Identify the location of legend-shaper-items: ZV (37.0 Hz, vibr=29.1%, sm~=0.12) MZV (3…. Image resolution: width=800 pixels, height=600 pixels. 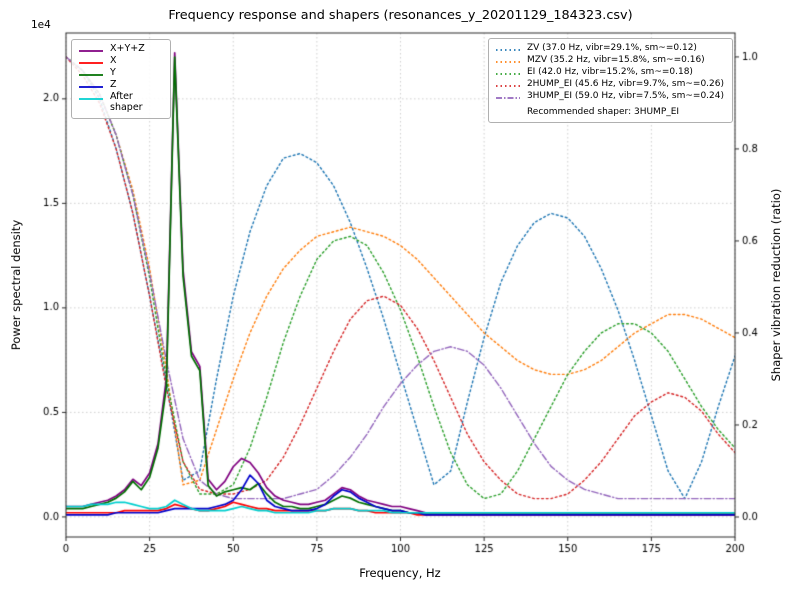
(609, 73).